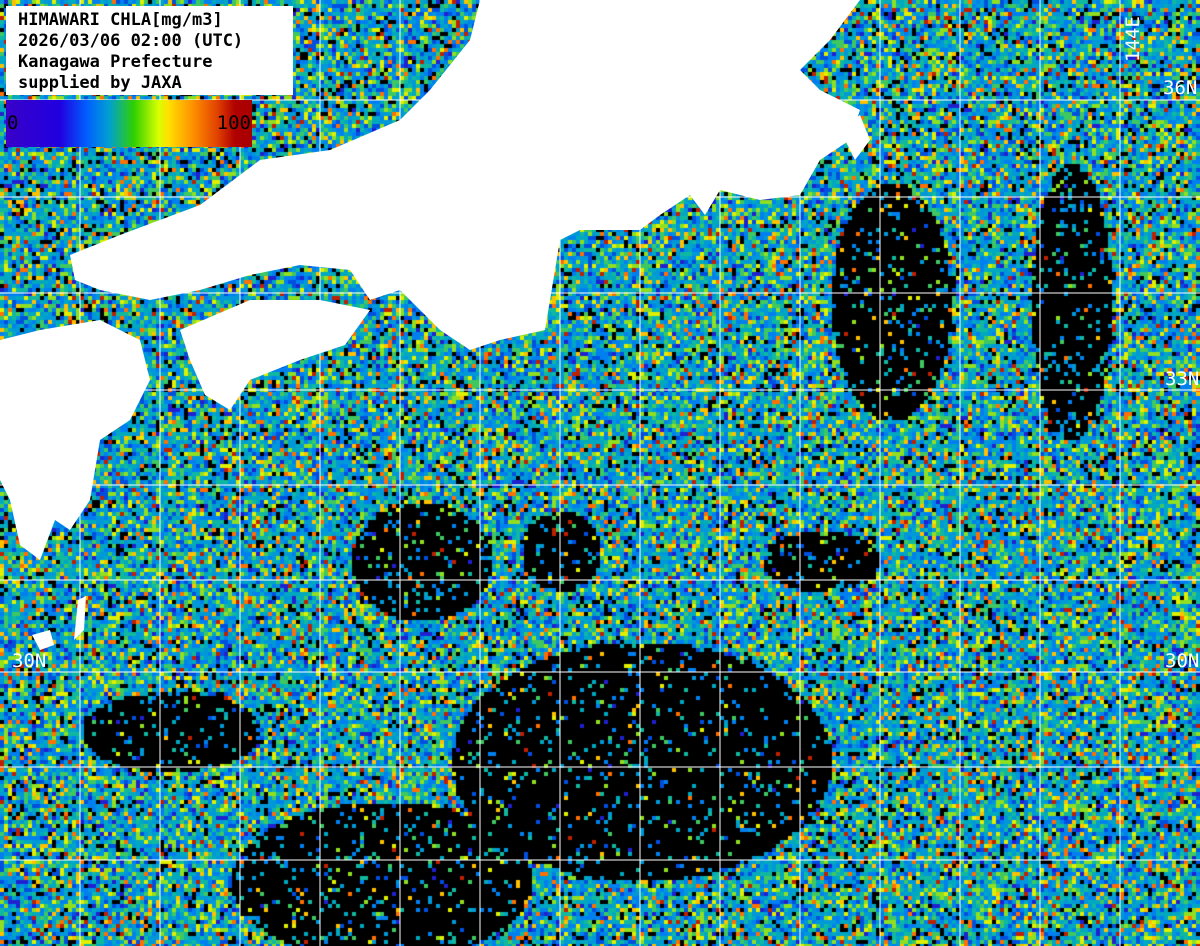 Image resolution: width=1200 pixels, height=946 pixels. What do you see at coordinates (233, 123) in the screenshot?
I see `colorbar-max-label: 100` at bounding box center [233, 123].